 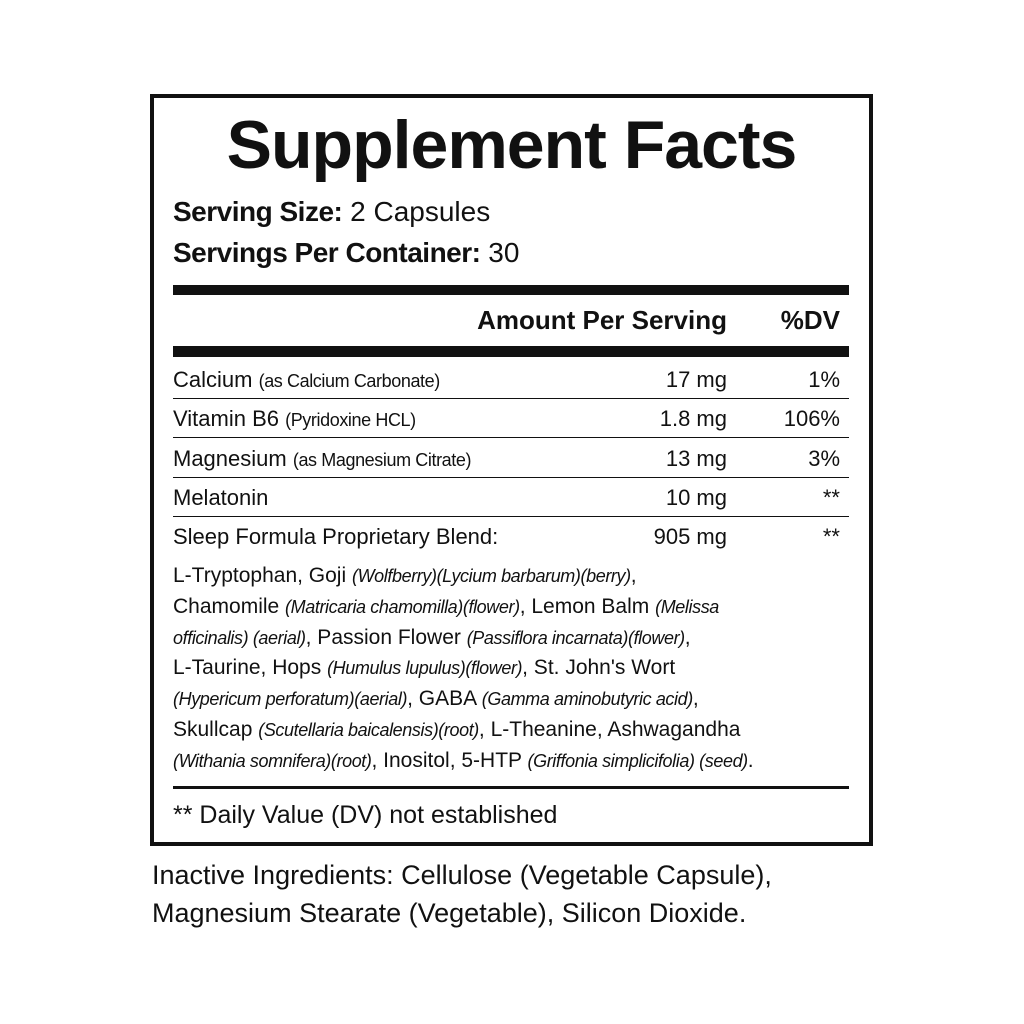 I want to click on daily-value: 1%, so click(x=824, y=379).